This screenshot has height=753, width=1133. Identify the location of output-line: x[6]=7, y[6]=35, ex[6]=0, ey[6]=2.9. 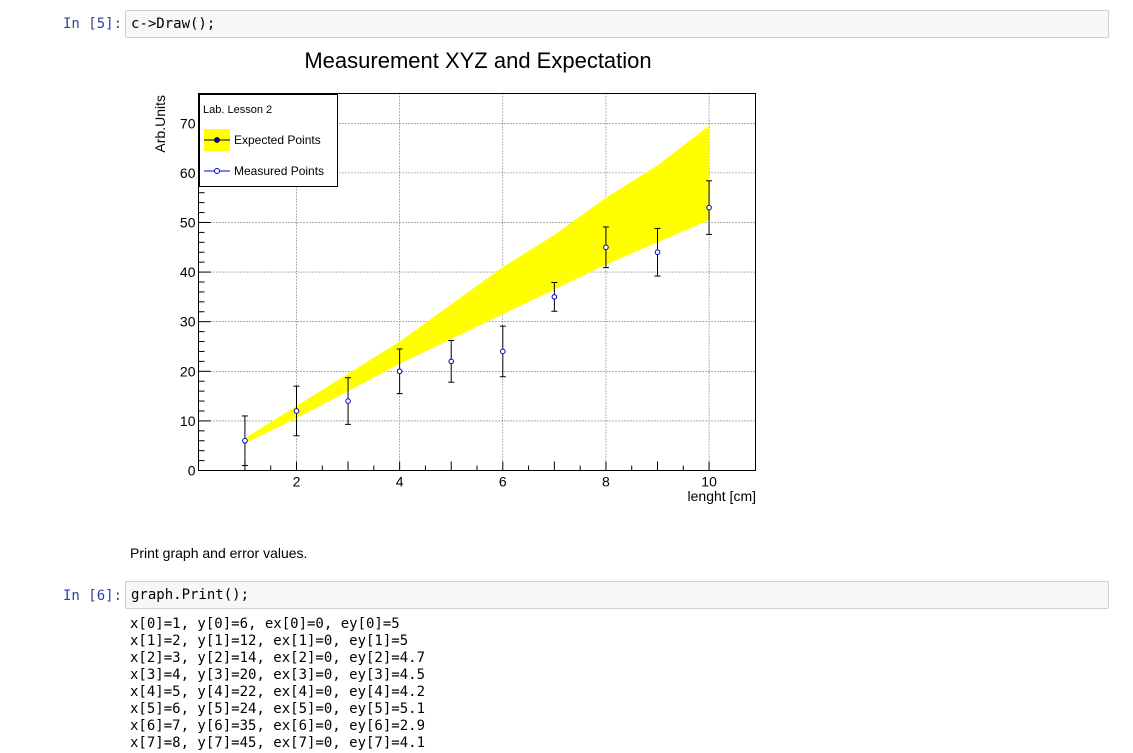
(278, 726).